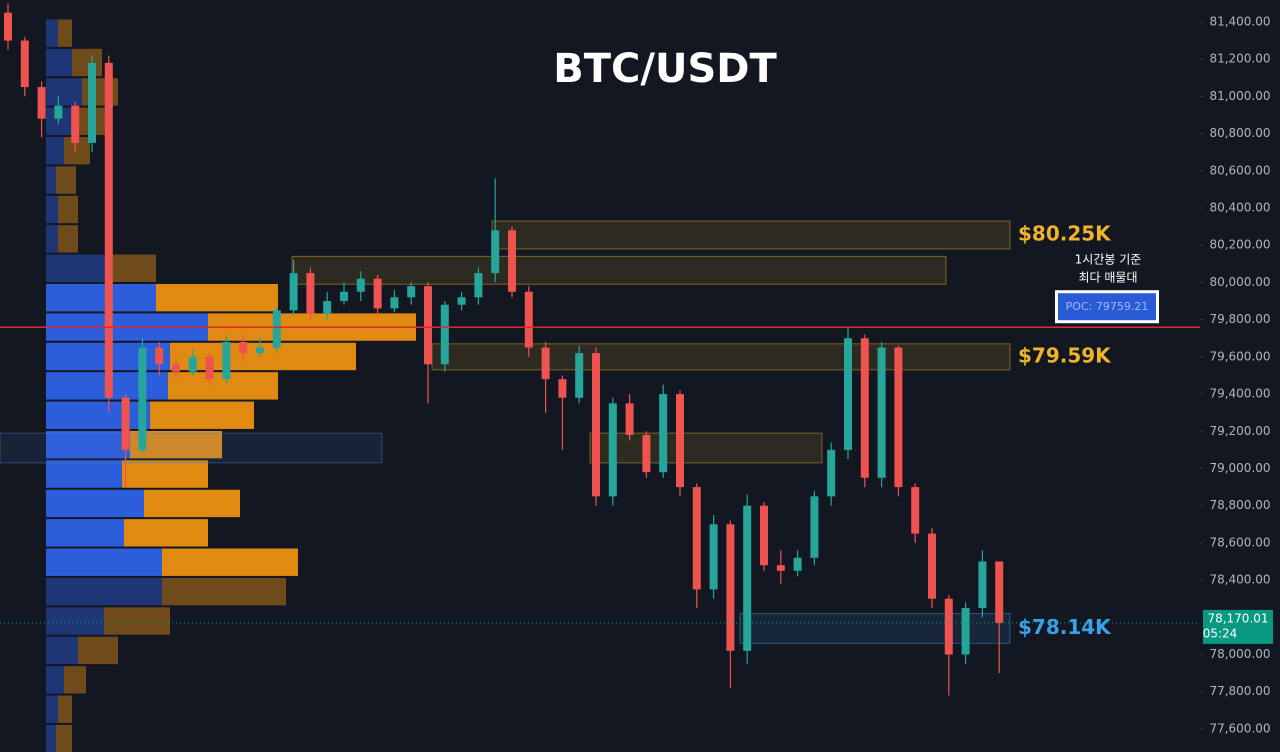  What do you see at coordinates (1239, 468) in the screenshot?
I see `y-tick-label: 79,000.00` at bounding box center [1239, 468].